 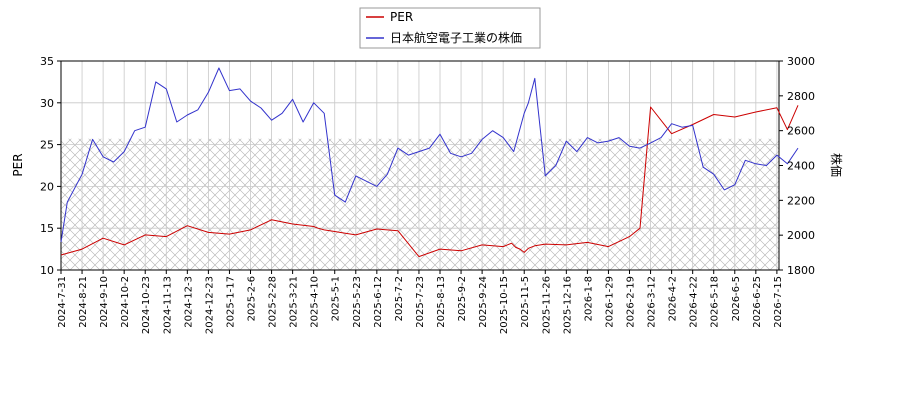 What do you see at coordinates (631, 302) in the screenshot?
I see `x-tick-label: 2026-2-19` at bounding box center [631, 302].